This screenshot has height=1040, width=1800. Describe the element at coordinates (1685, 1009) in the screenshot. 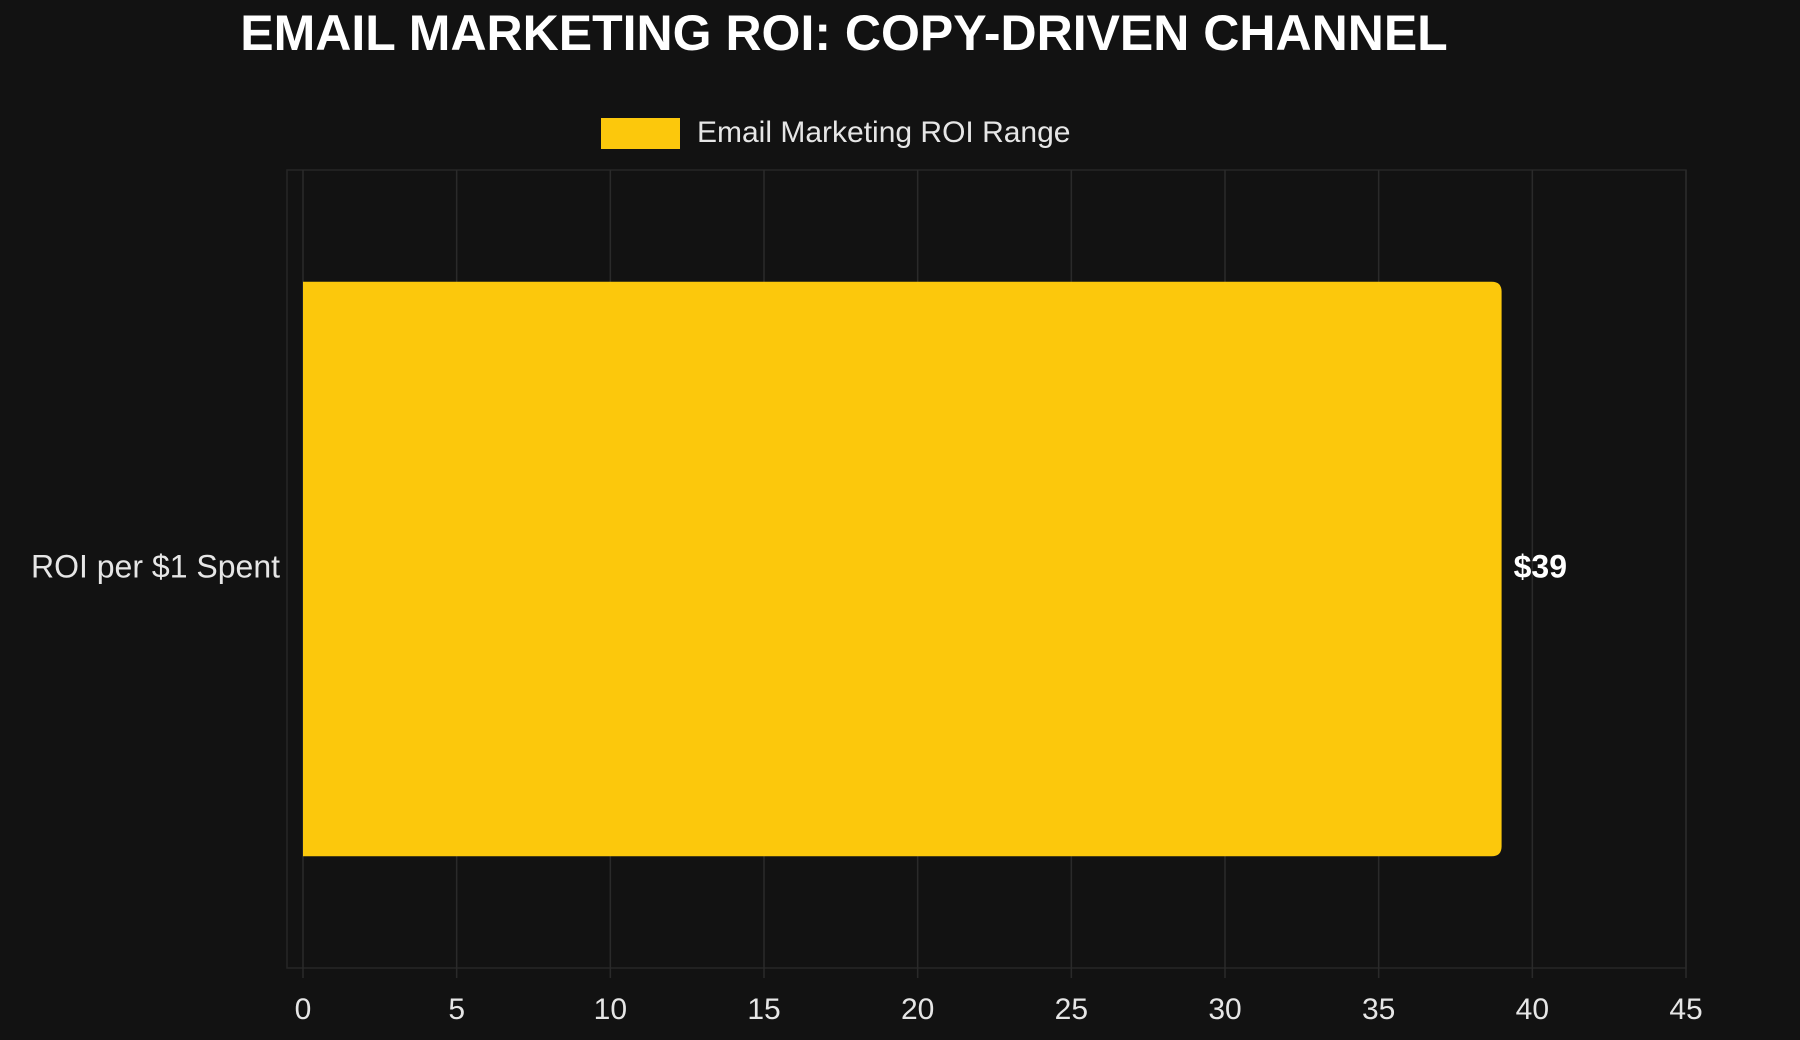

I see `x-tick-label: 45` at that location.